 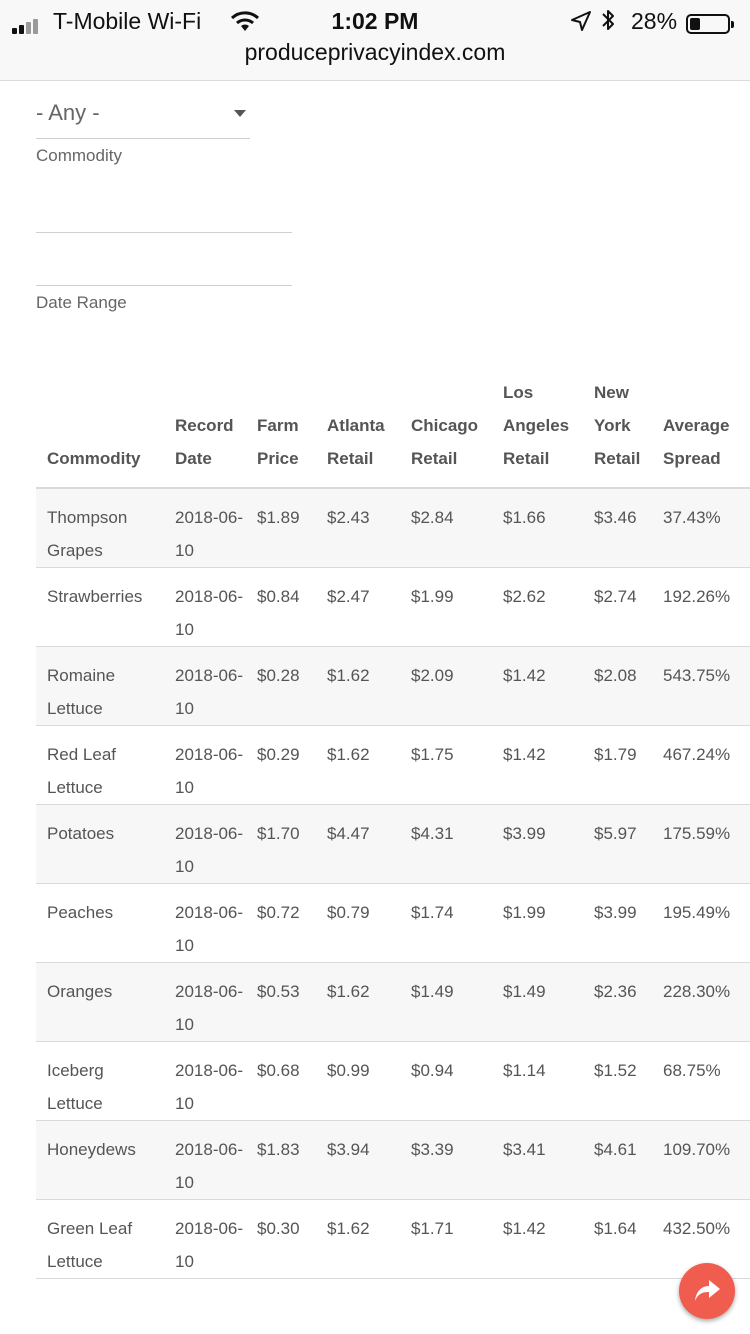 What do you see at coordinates (29, 25) in the screenshot?
I see `signal-icon` at bounding box center [29, 25].